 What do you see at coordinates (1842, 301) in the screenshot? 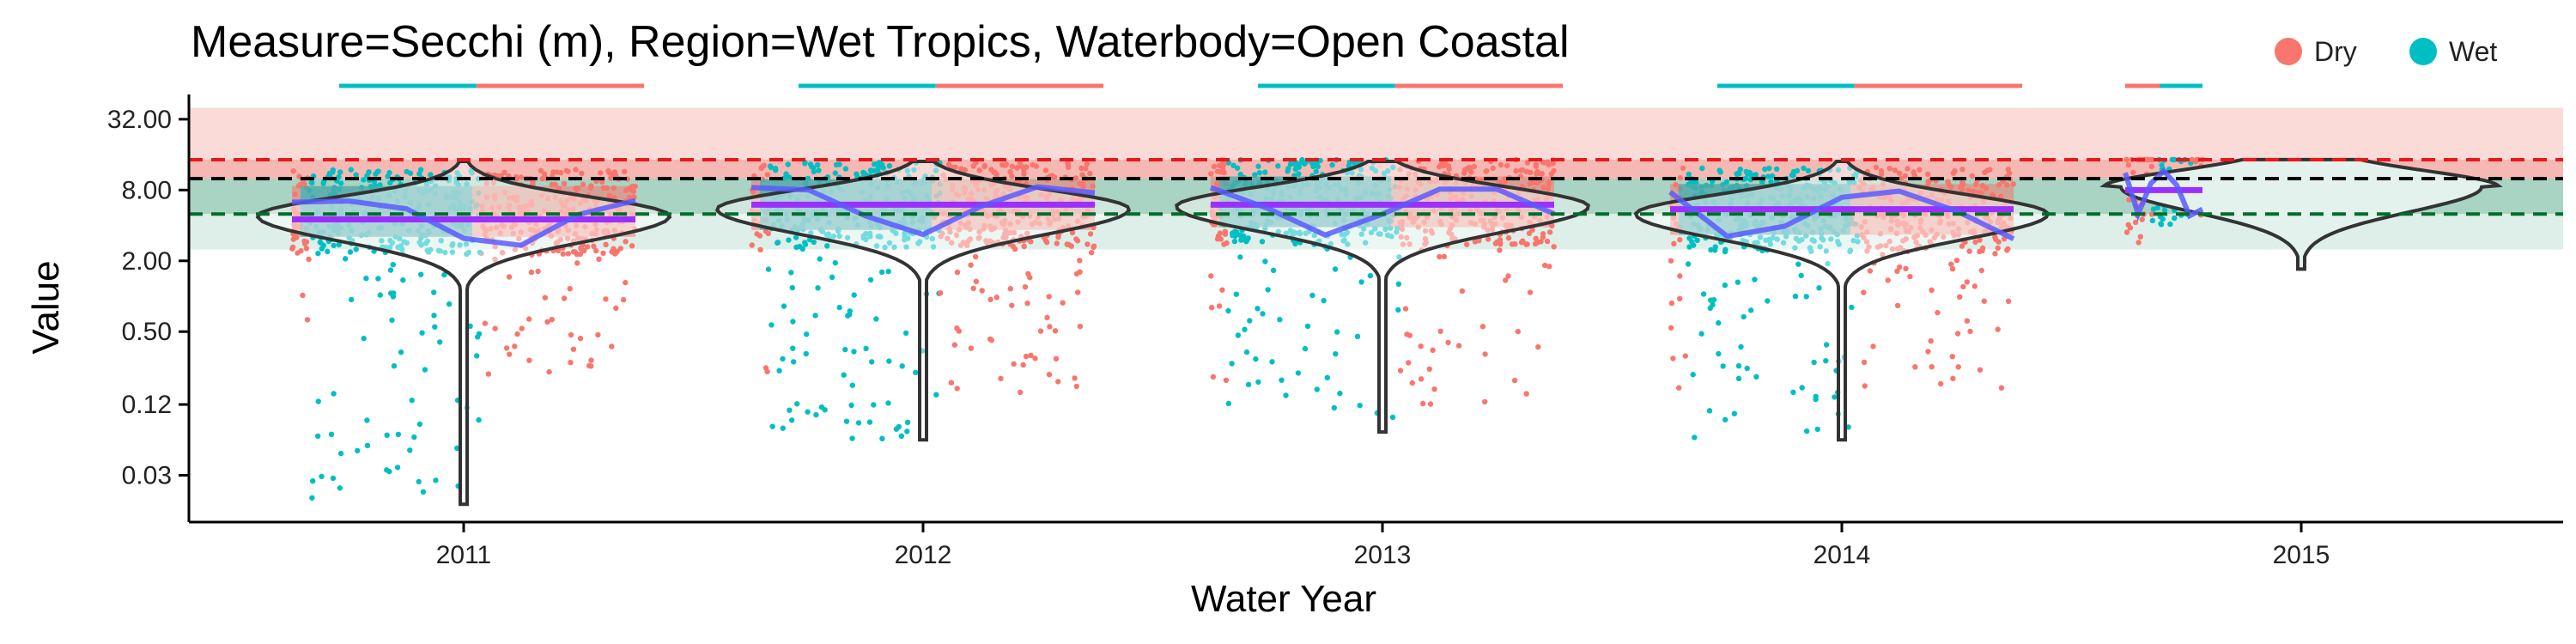
I see `violin-2014` at bounding box center [1842, 301].